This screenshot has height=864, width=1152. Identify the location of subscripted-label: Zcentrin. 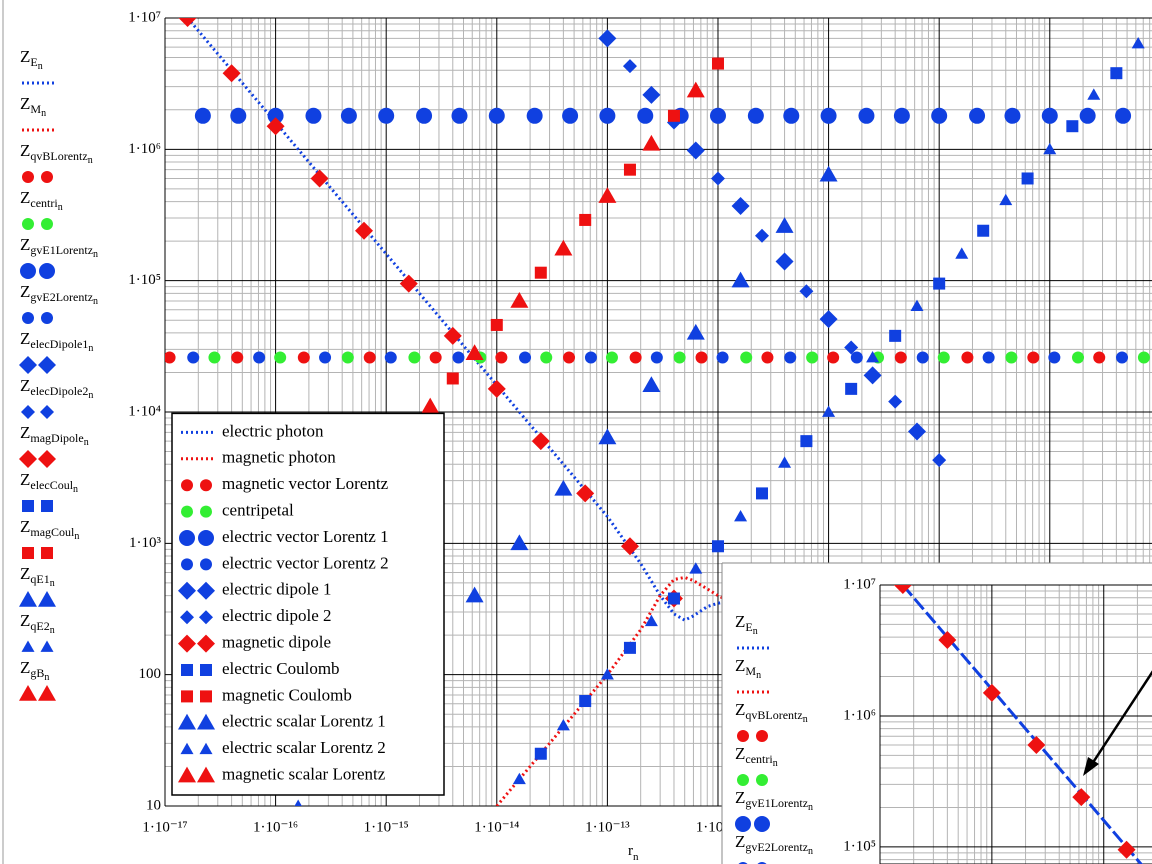
(41, 200).